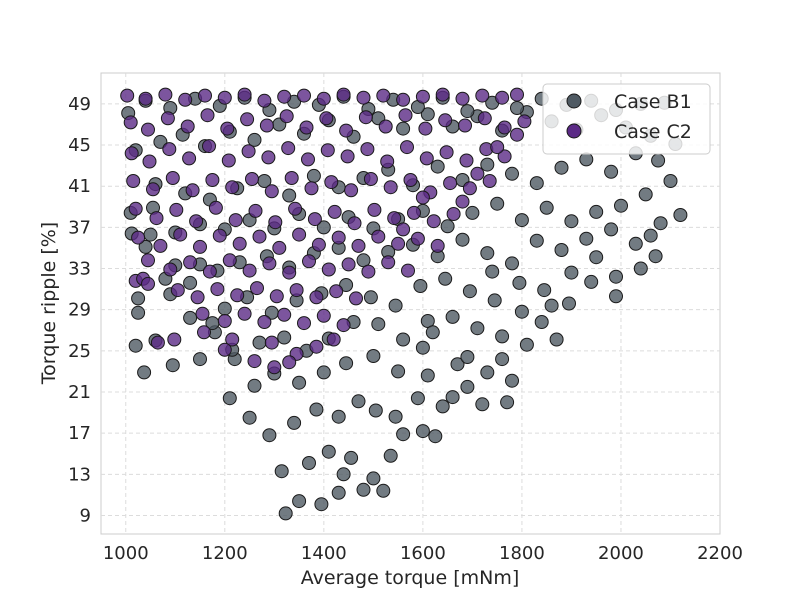  I want to click on y-tick-labels: 9 13 17 21 25 29 33 37 41 45 49, so click(79, 310).